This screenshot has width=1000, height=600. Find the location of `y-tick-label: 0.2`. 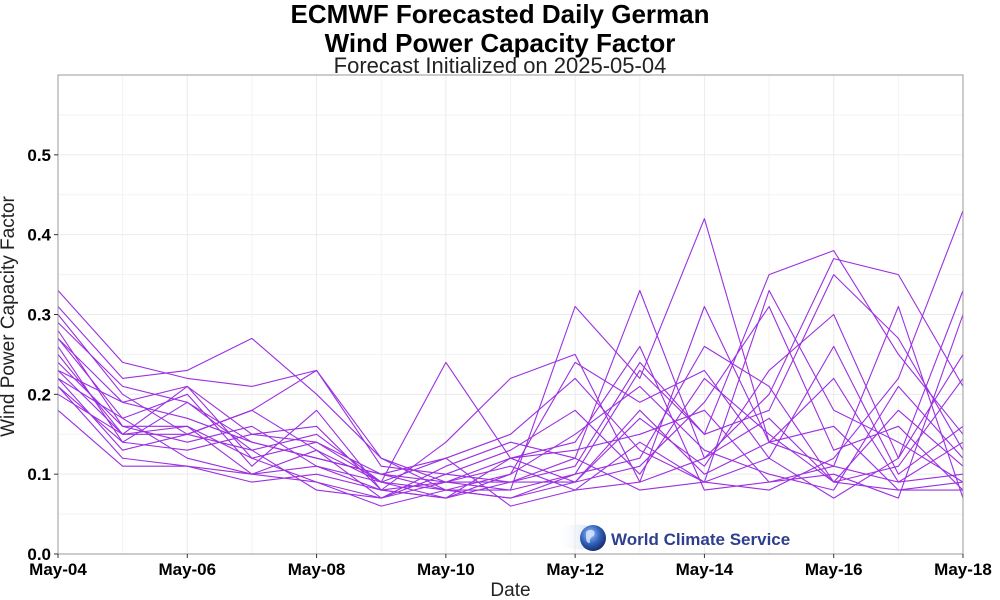

y-tick-label: 0.2 is located at coordinates (39, 394).